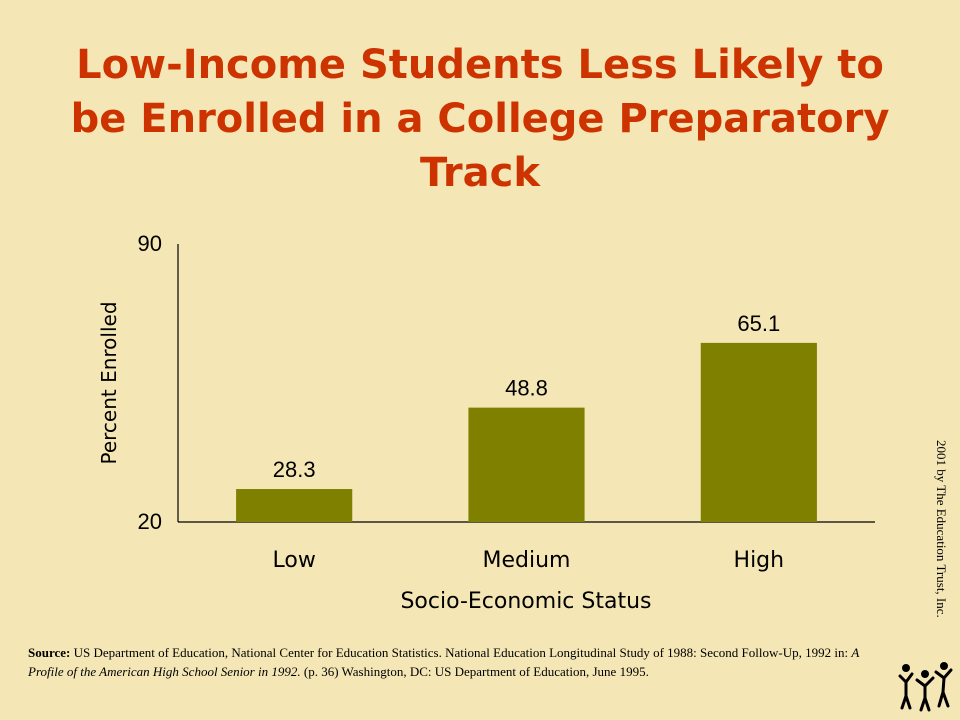  What do you see at coordinates (526, 464) in the screenshot?
I see `bar-medium` at bounding box center [526, 464].